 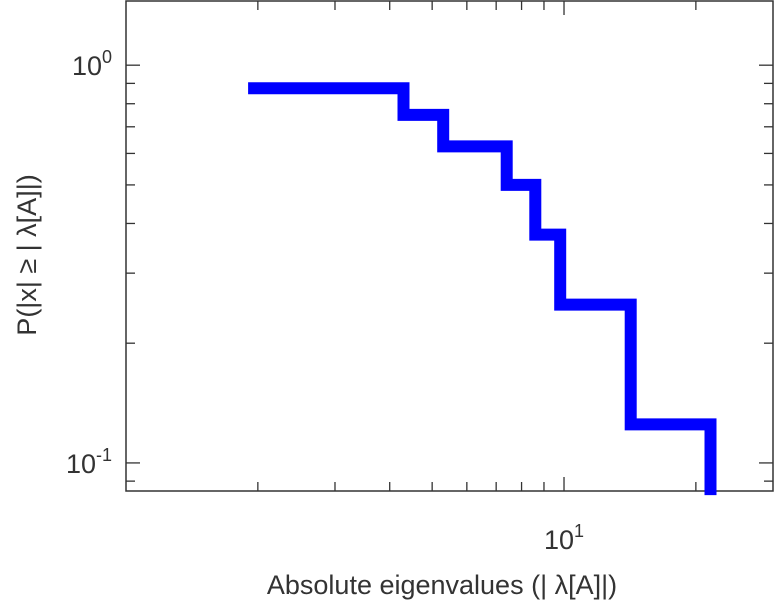 What do you see at coordinates (27, 254) in the screenshot?
I see `y-axis-label: P(|x| ≥ | λ[A]|)` at bounding box center [27, 254].